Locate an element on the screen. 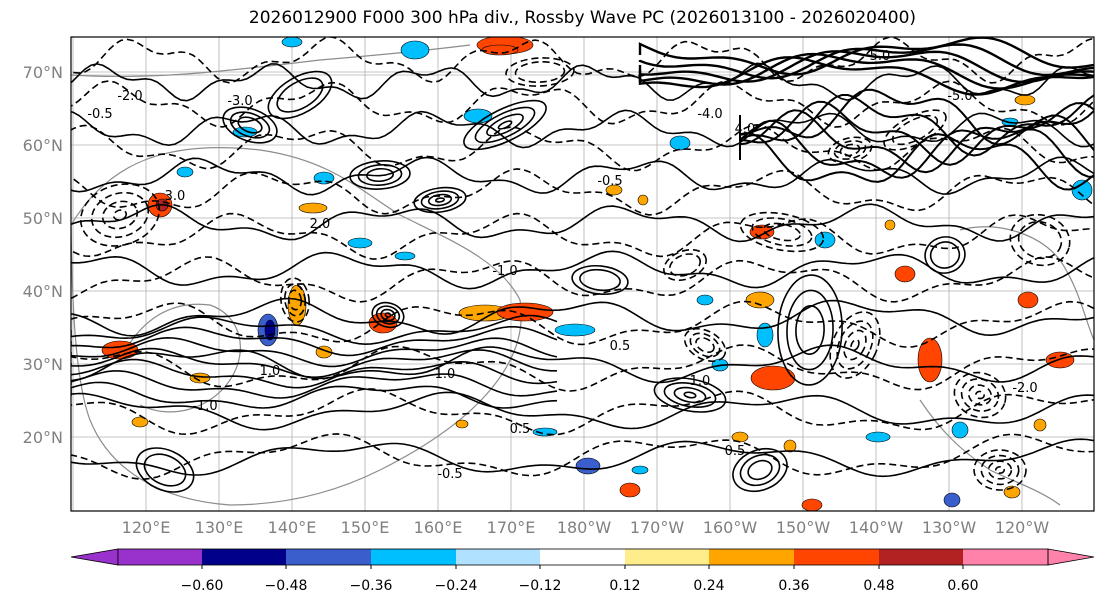  colorbar-extend-low is located at coordinates (94, 557).